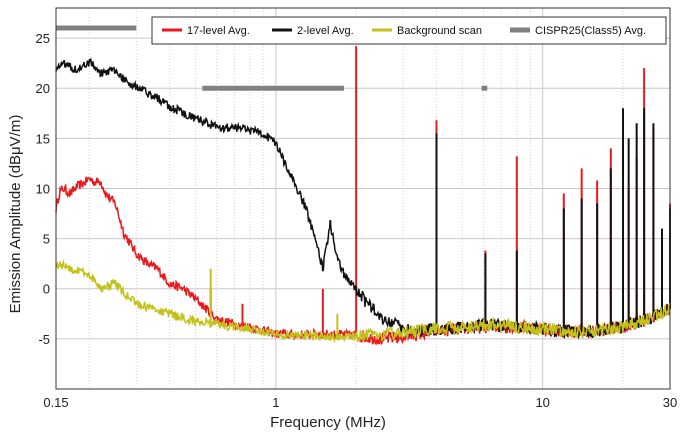 The height and width of the screenshot is (432, 684). What do you see at coordinates (542, 402) in the screenshot?
I see `x-tick-label: 10` at bounding box center [542, 402].